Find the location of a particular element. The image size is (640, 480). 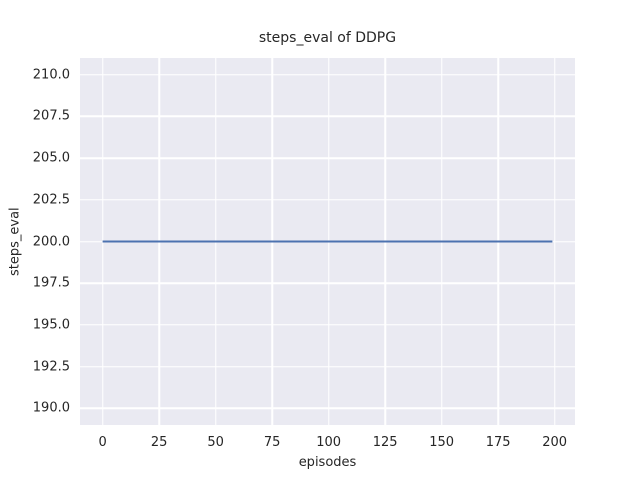

x-tick-labels: 0 25 50 75 100 125 150 175 200 is located at coordinates (327, 444).